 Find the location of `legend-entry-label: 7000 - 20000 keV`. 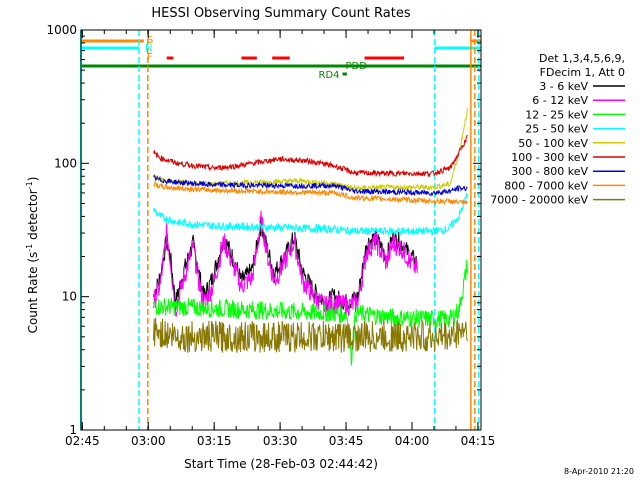

legend-entry-label: 7000 - 20000 keV is located at coordinates (539, 200).